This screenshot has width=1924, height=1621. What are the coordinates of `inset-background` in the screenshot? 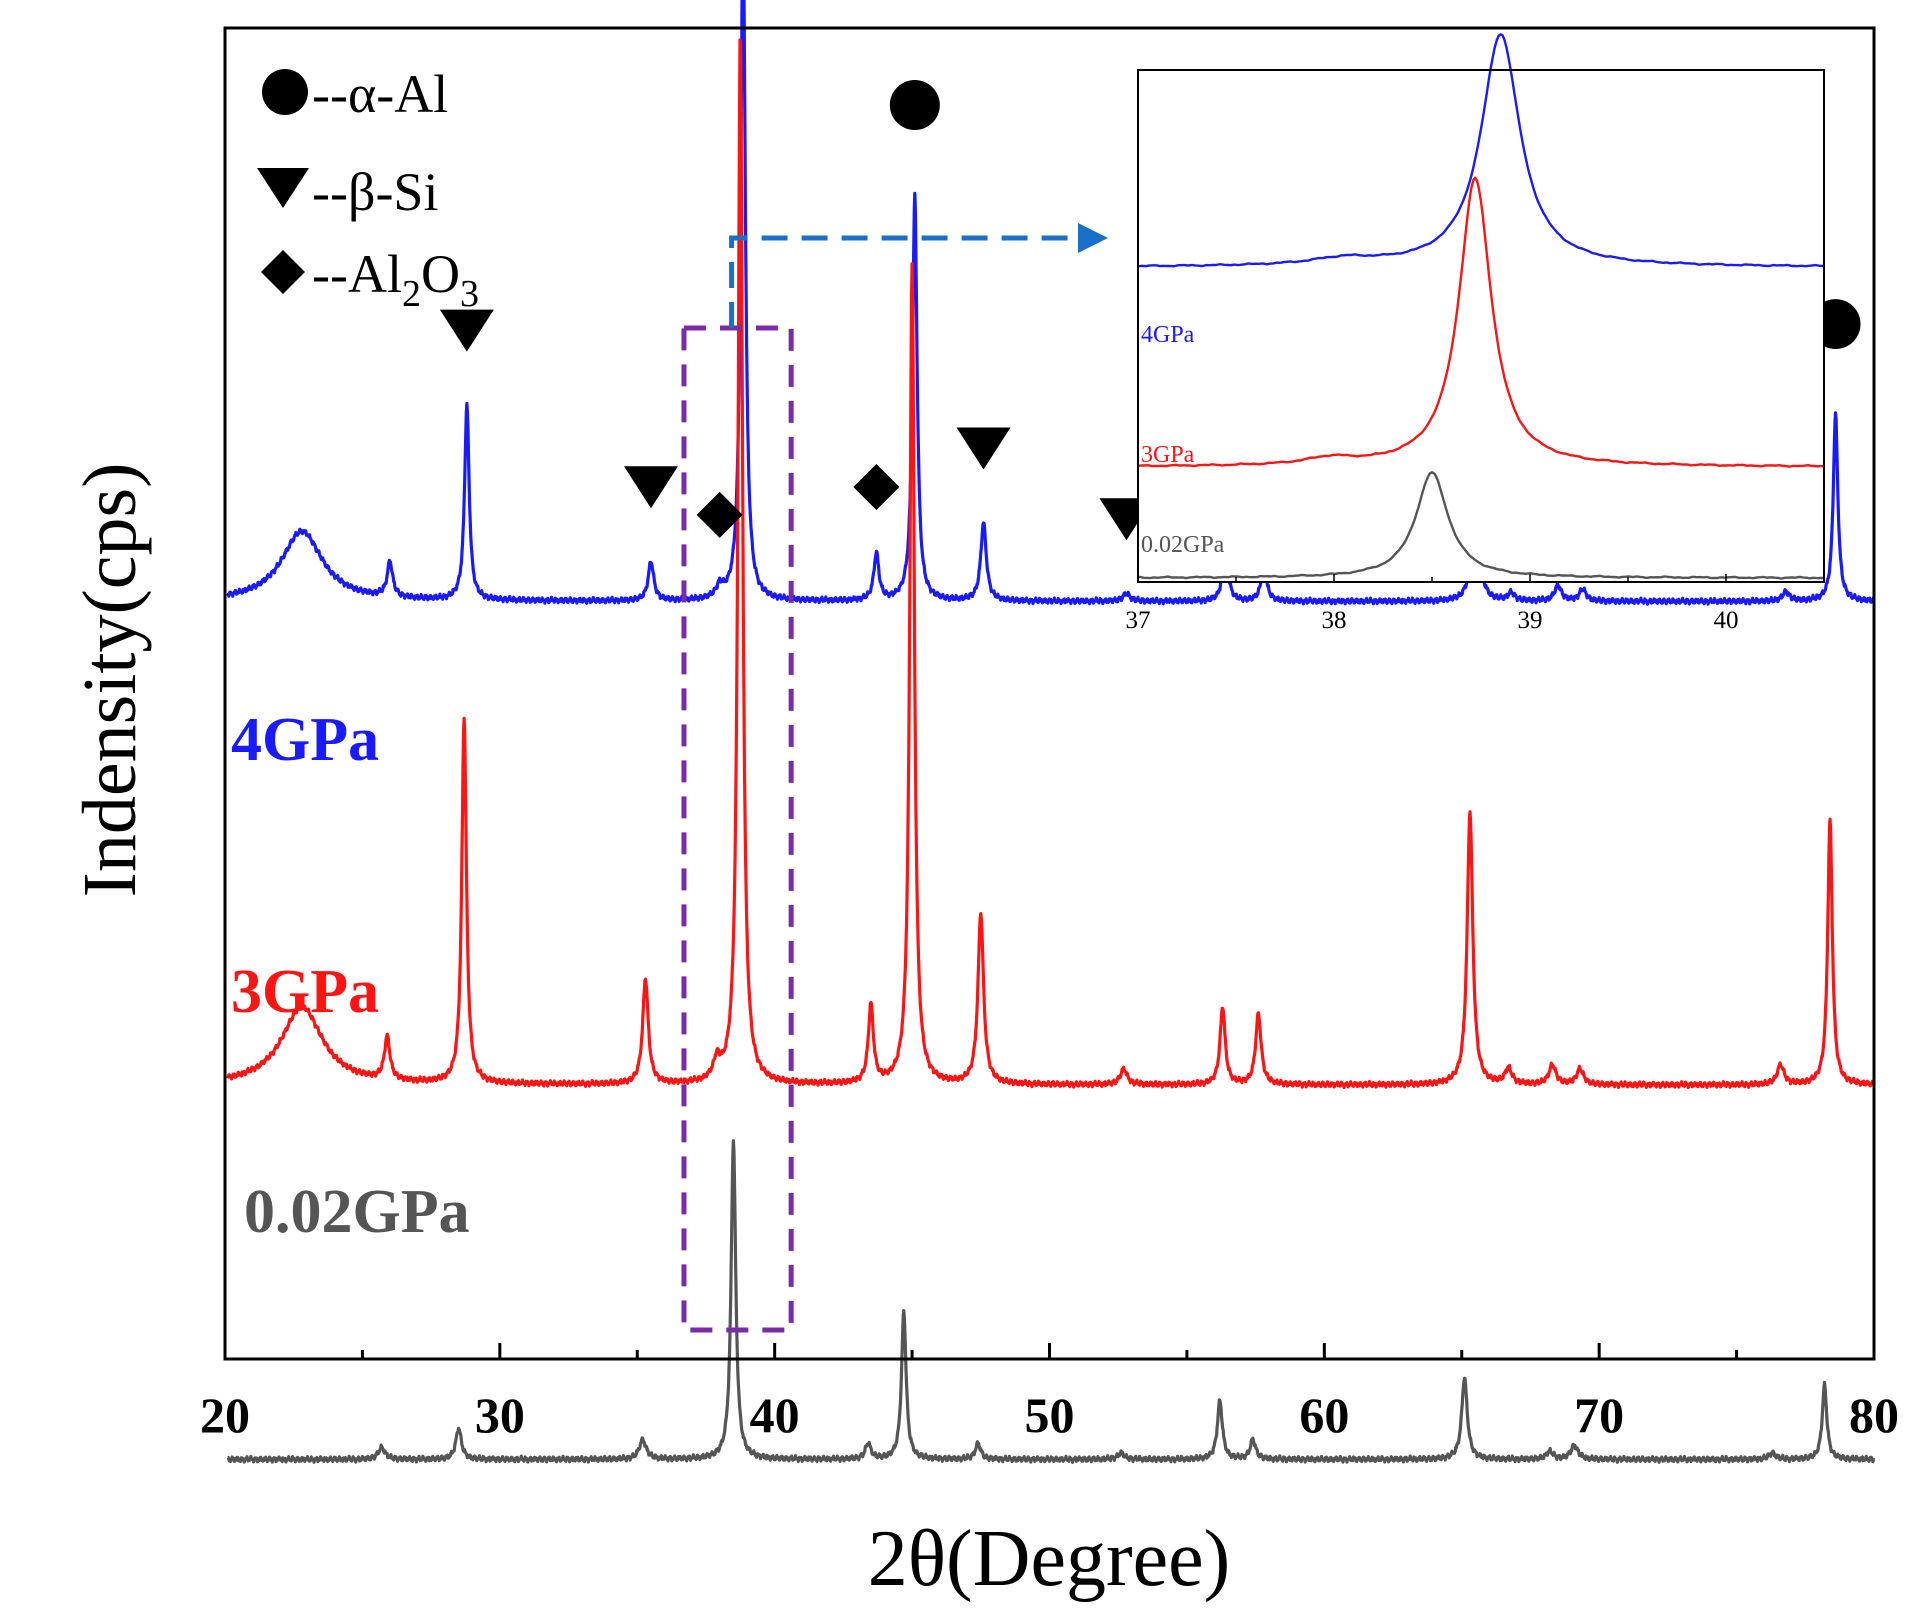 It's located at (1481, 326).